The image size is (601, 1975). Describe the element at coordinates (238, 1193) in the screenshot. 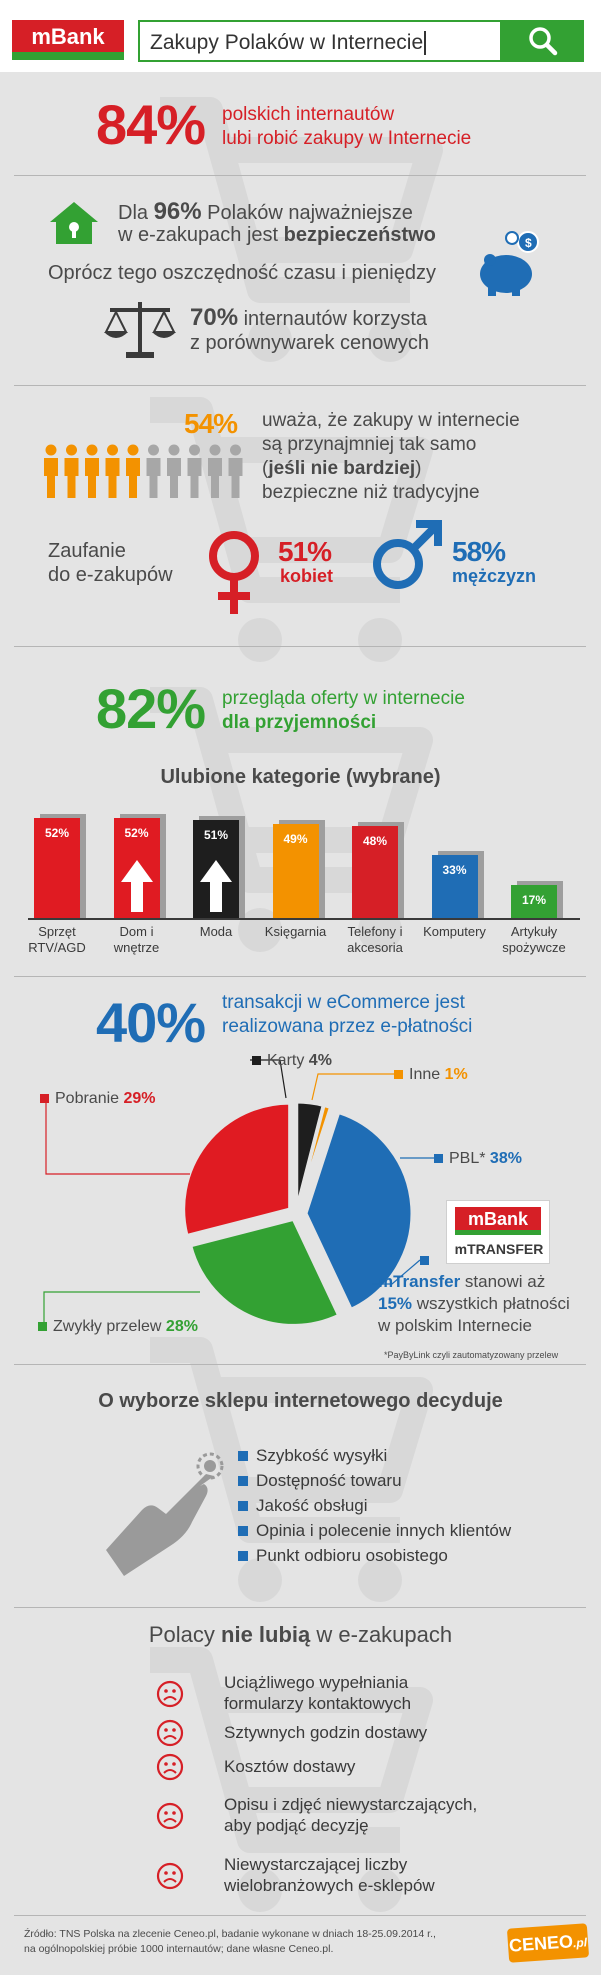

I see `pie-chart` at that location.